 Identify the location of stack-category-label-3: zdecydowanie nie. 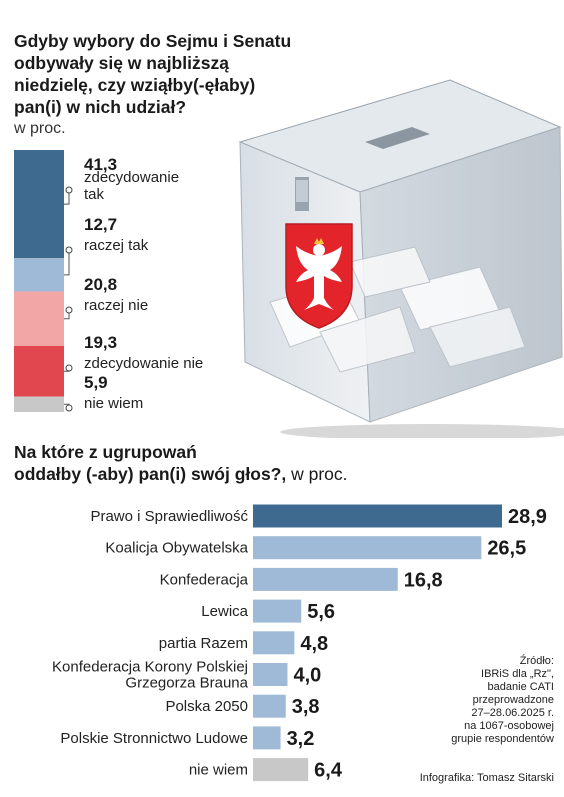
(143, 363).